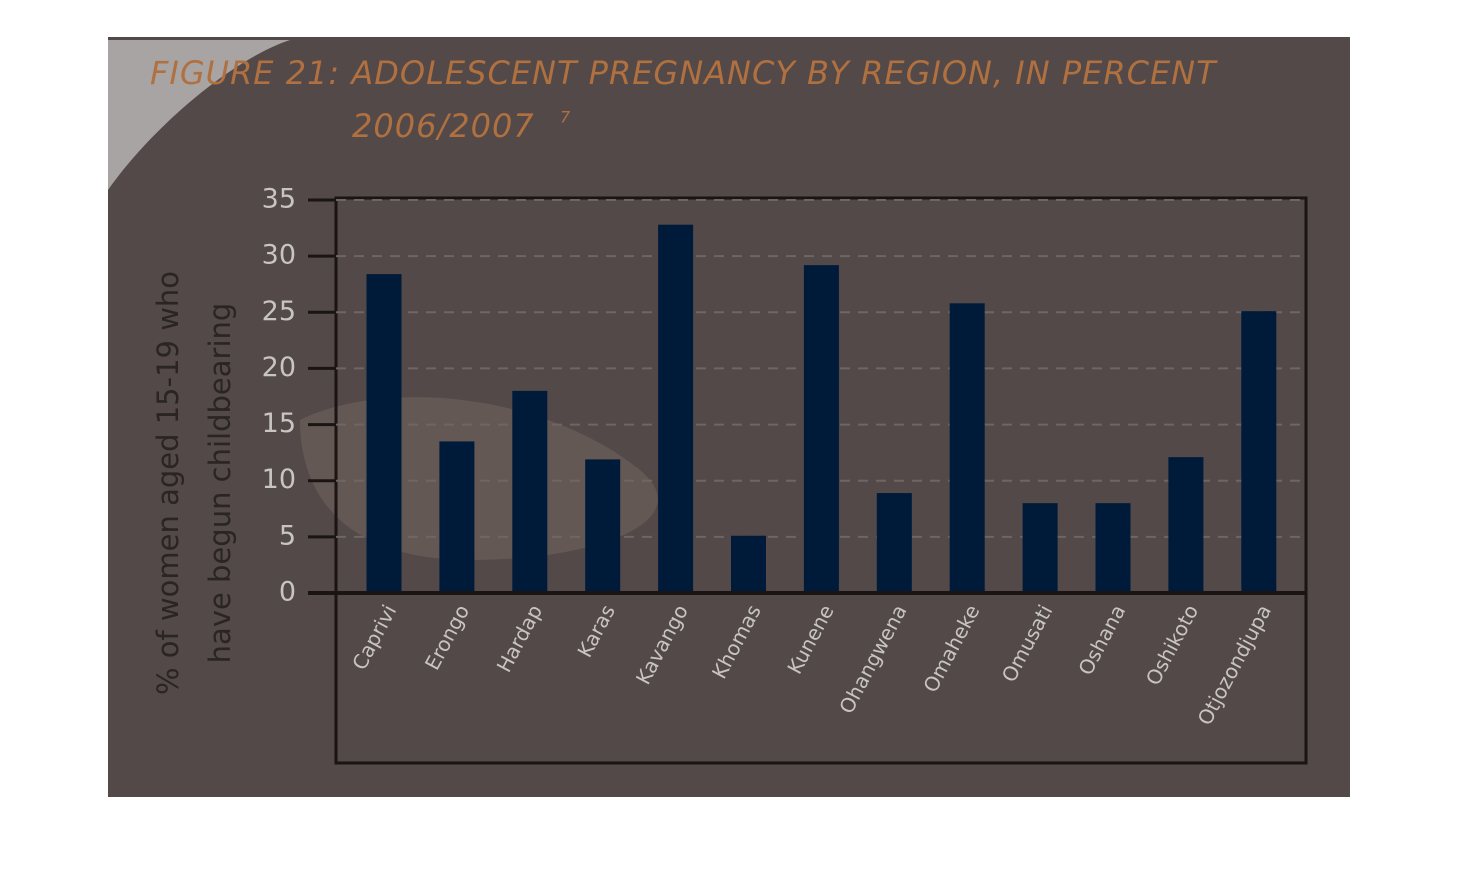 The height and width of the screenshot is (892, 1458). Describe the element at coordinates (443, 126) in the screenshot. I see `chart-subtitle: 2006/2007` at that location.